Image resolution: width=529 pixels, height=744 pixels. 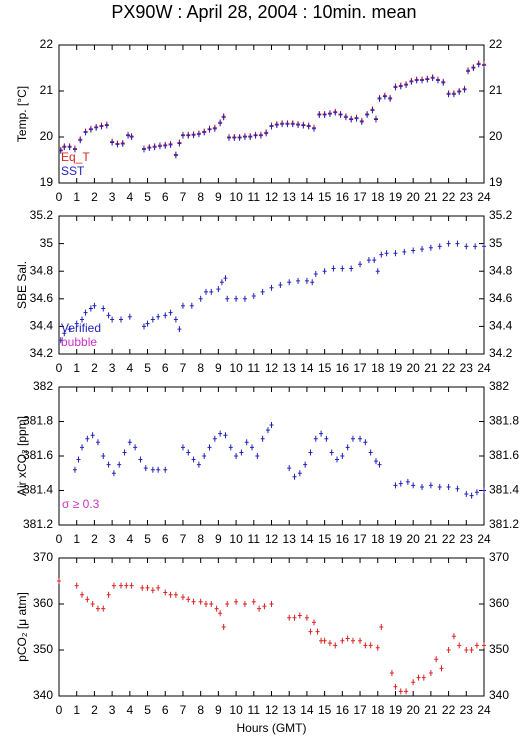 What do you see at coordinates (76, 368) in the screenshot?
I see `x-tick-label: 1` at bounding box center [76, 368].